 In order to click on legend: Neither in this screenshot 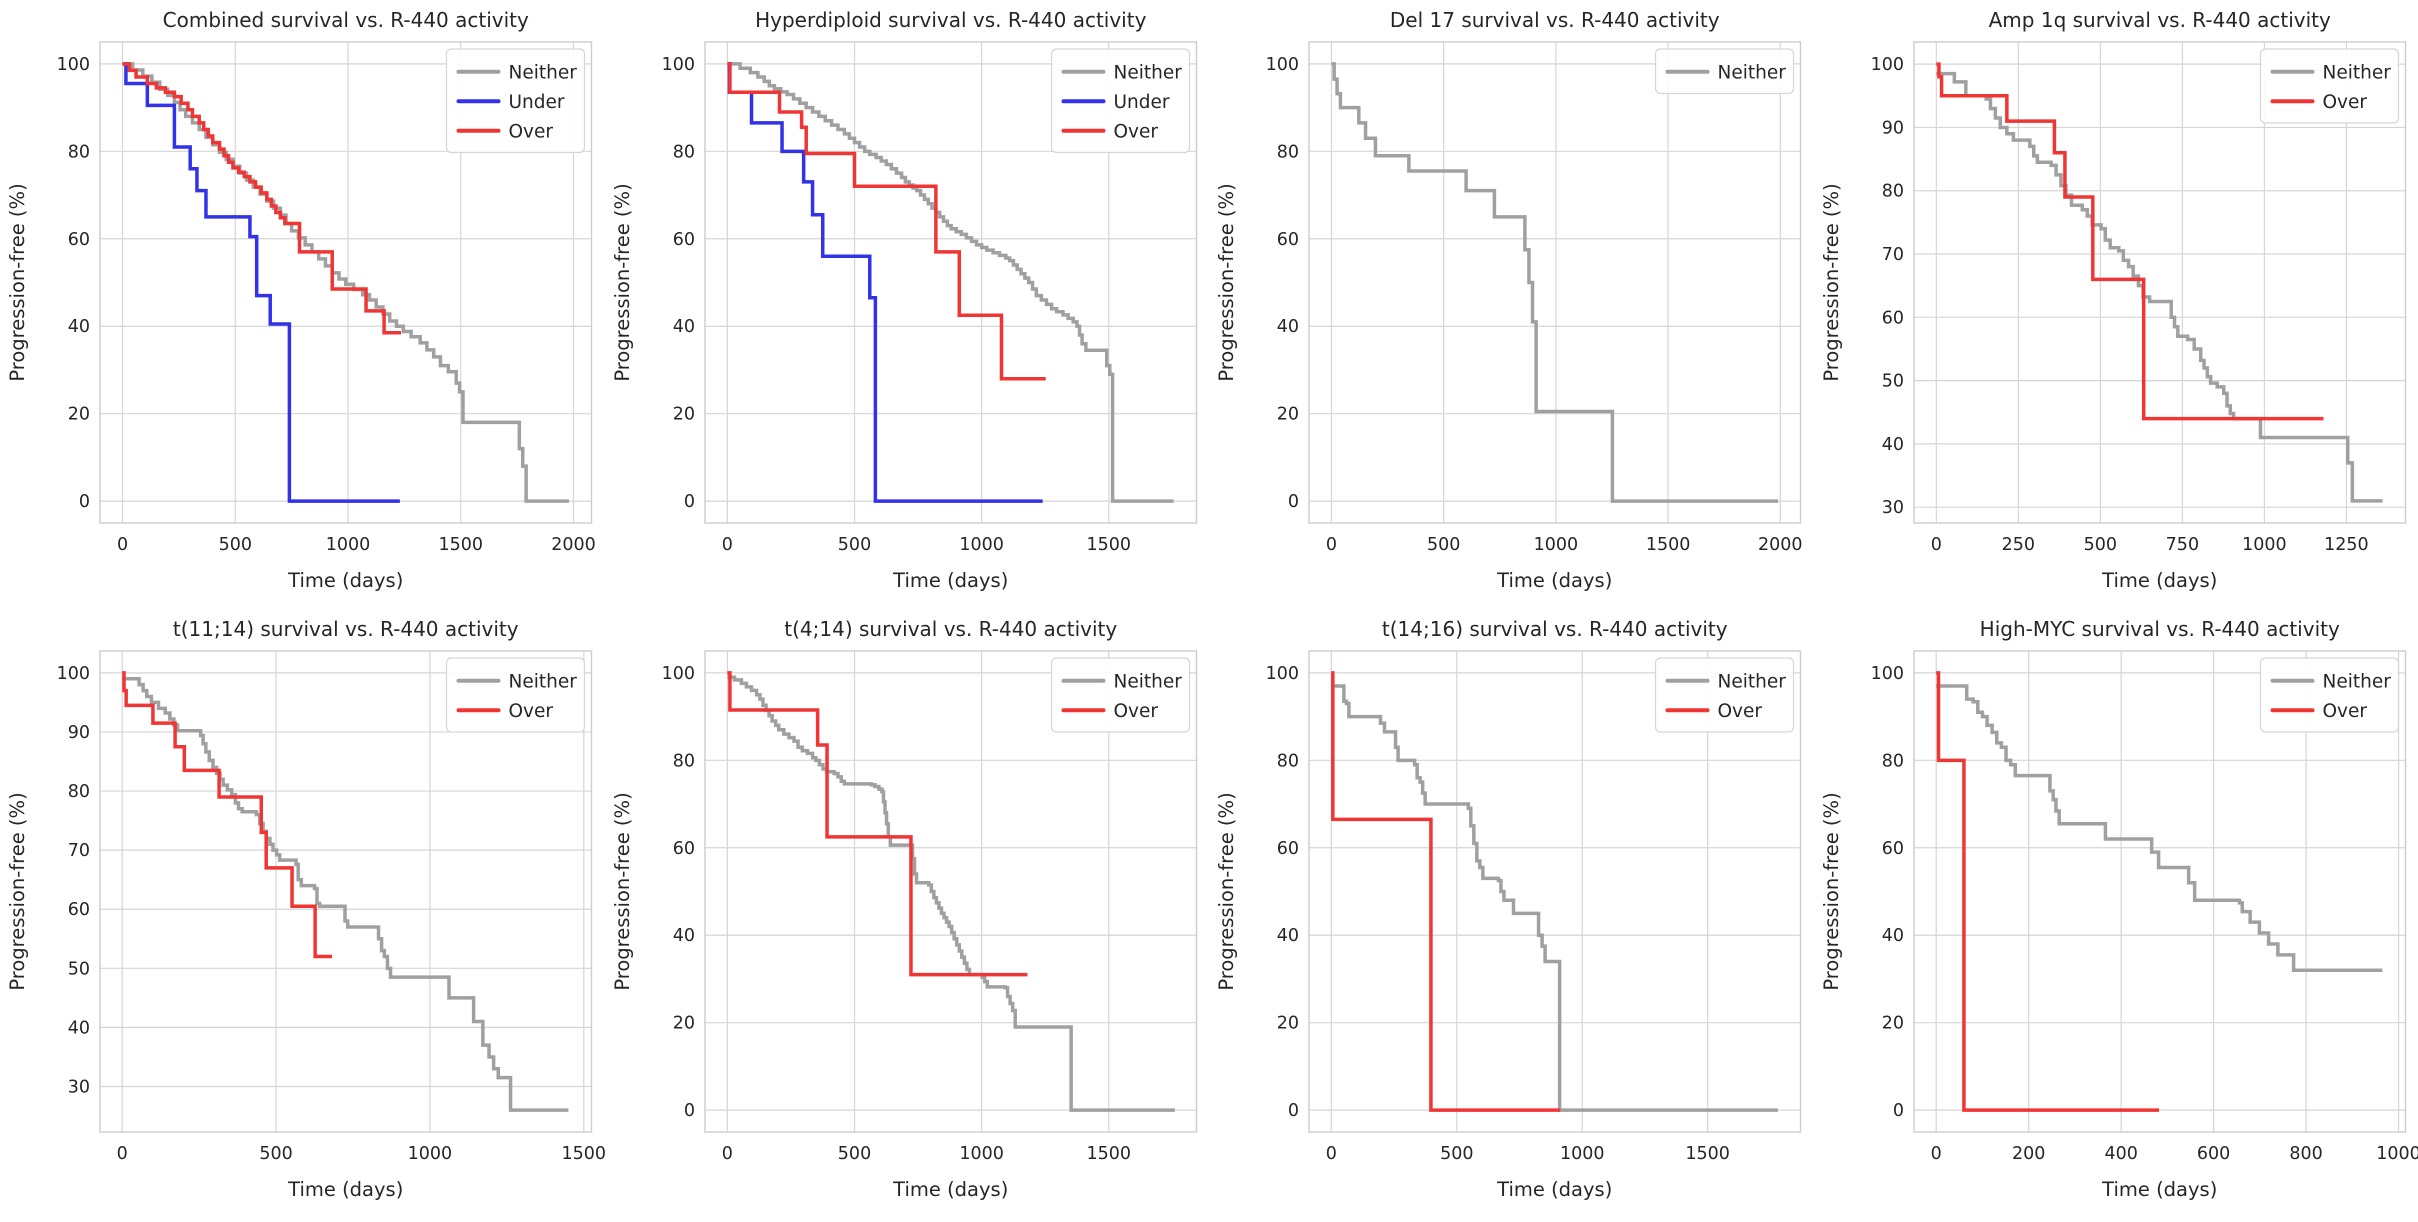, I will do `click(1725, 71)`.